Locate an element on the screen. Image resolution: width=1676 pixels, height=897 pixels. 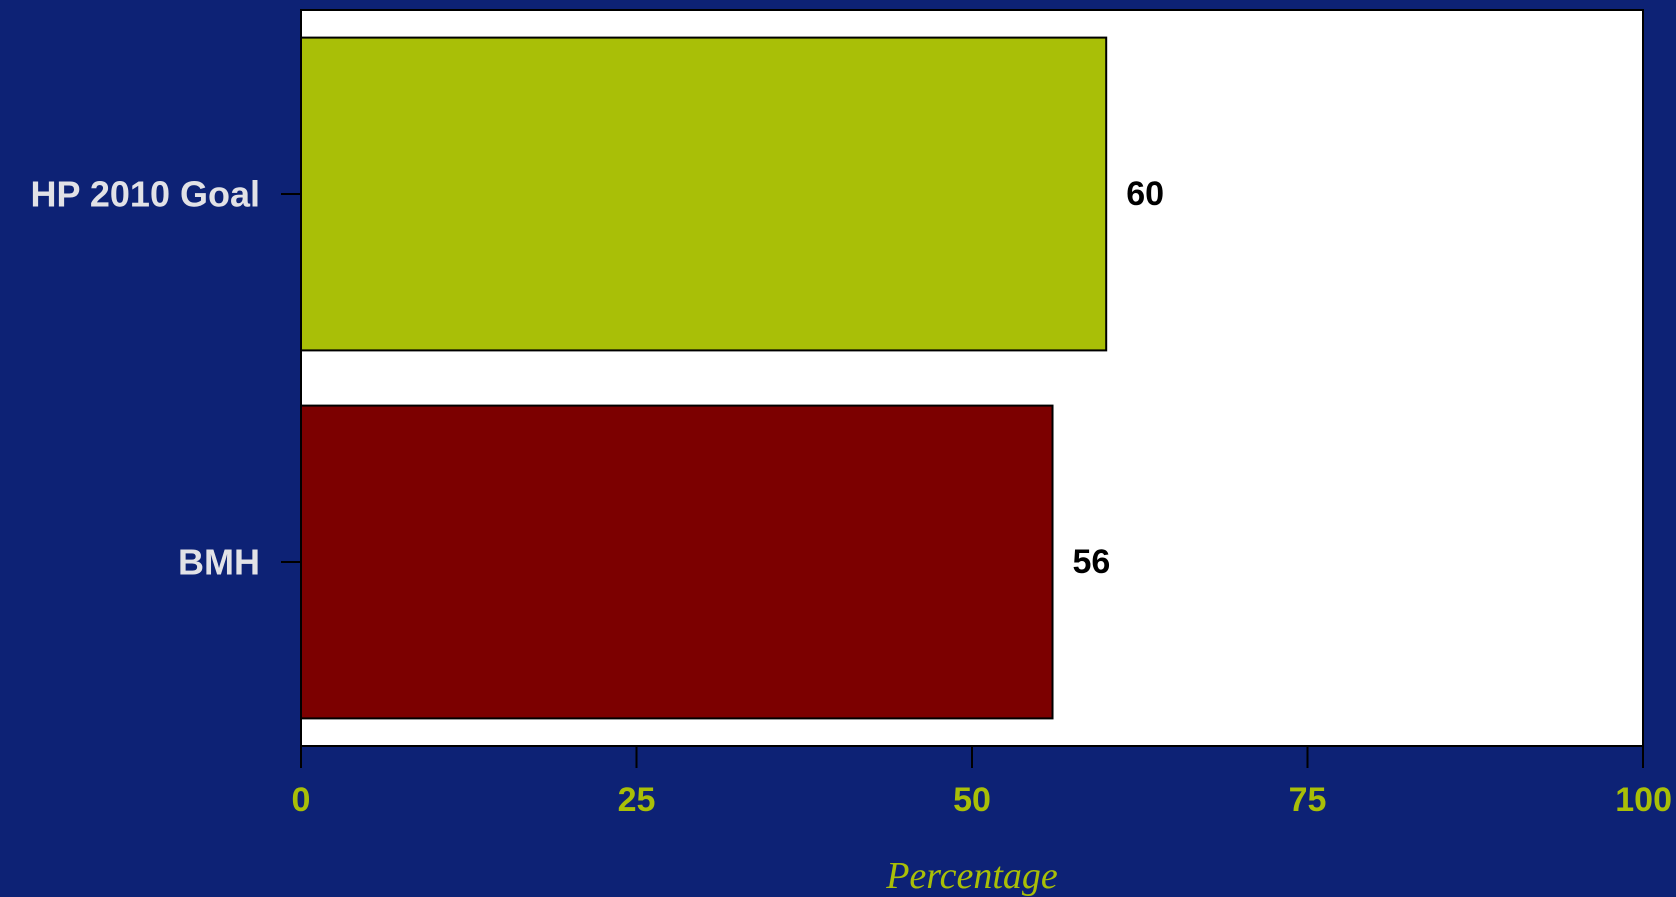
y-axis: HP 2010 Goal BMH is located at coordinates (166, 378).